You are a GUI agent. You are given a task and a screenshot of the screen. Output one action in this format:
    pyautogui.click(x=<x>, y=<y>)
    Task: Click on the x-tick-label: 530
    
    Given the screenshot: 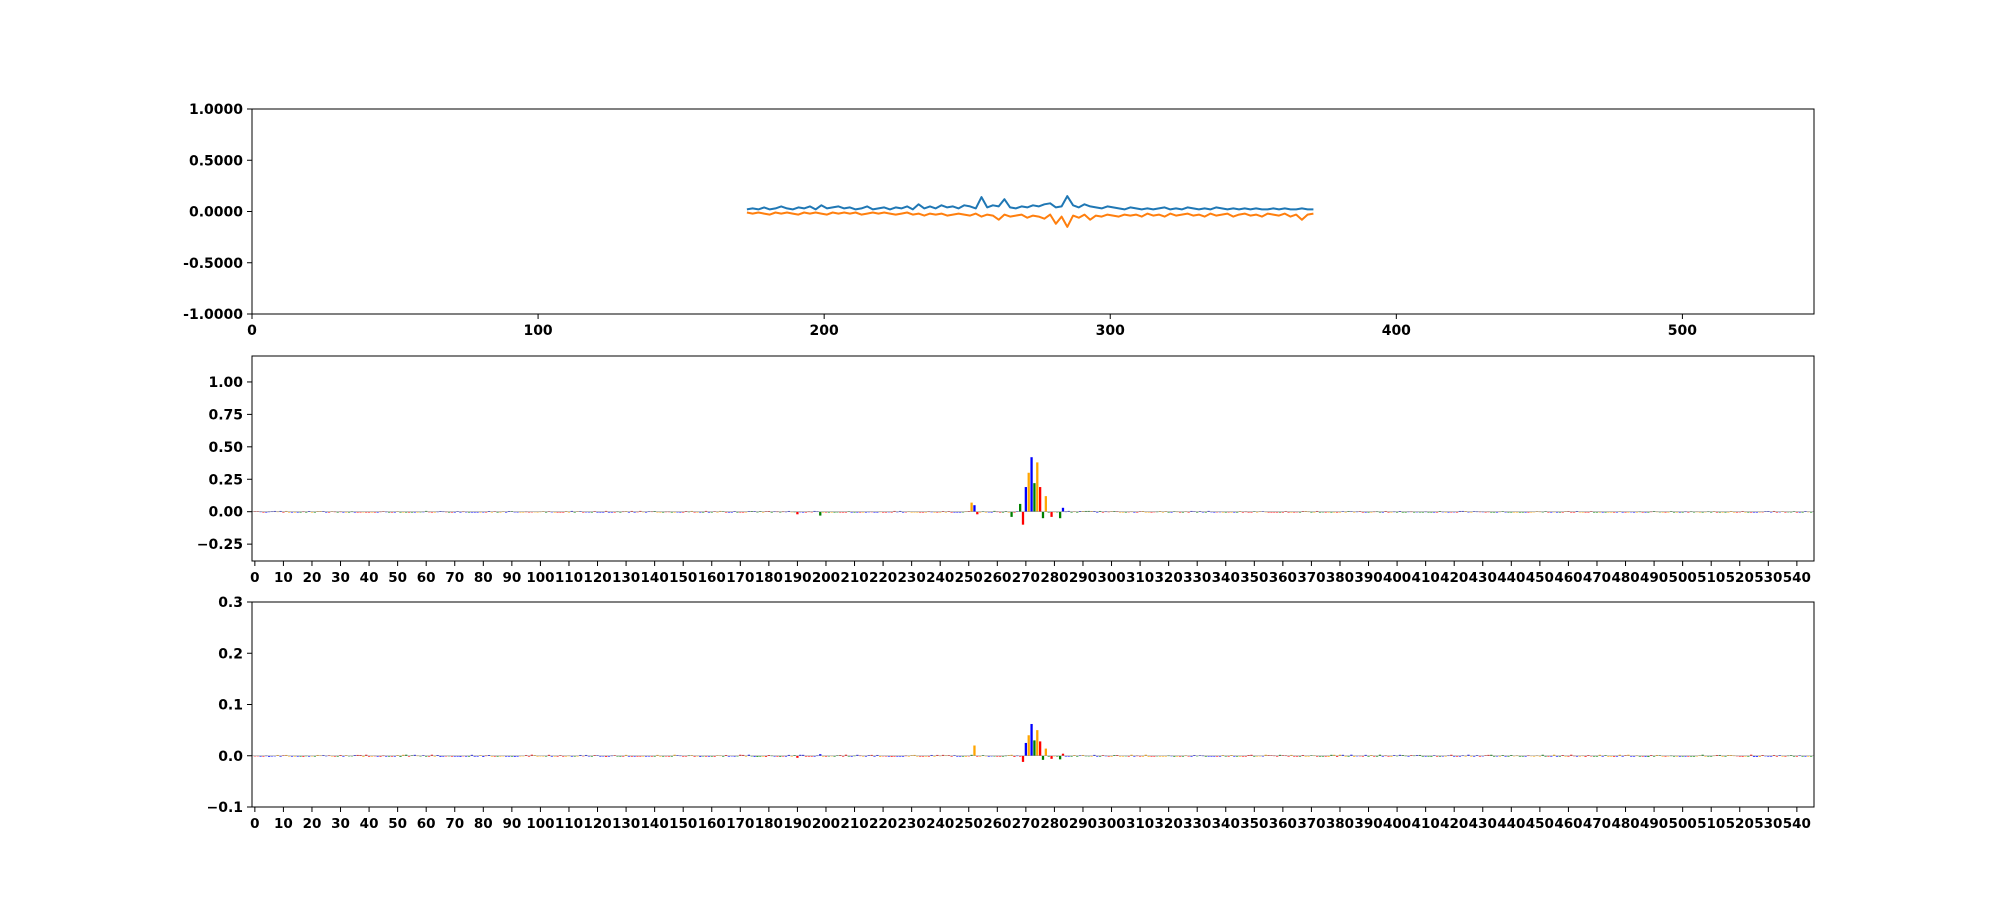 What is the action you would take?
    pyautogui.click(x=1768, y=578)
    